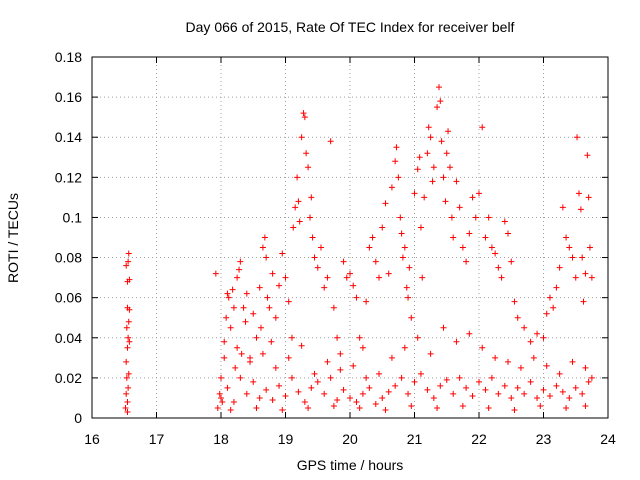  I want to click on x-tick-label: 23, so click(544, 439).